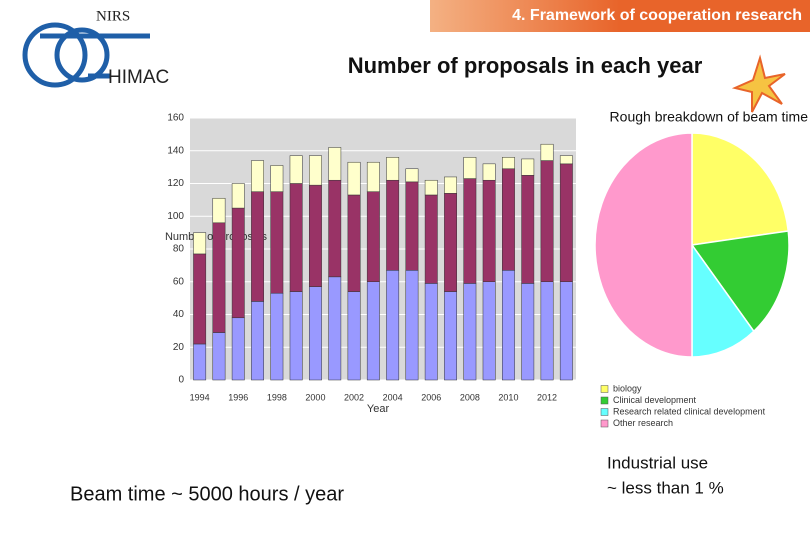 Image resolution: width=810 pixels, height=540 pixels. Describe the element at coordinates (181, 380) in the screenshot. I see `y-tick-label: 0` at that location.